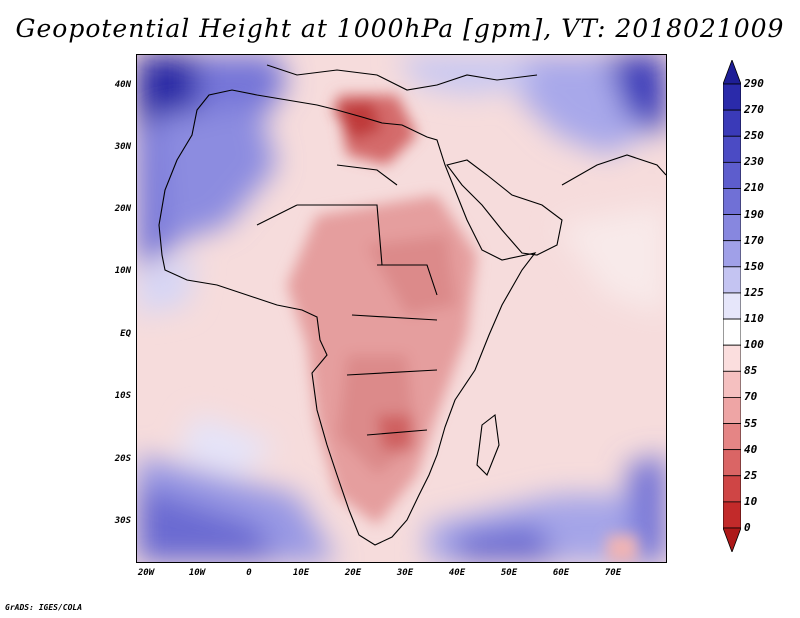 The width and height of the screenshot is (800, 618). I want to click on low-pressure-mediterranean-core, so click(357, 120).